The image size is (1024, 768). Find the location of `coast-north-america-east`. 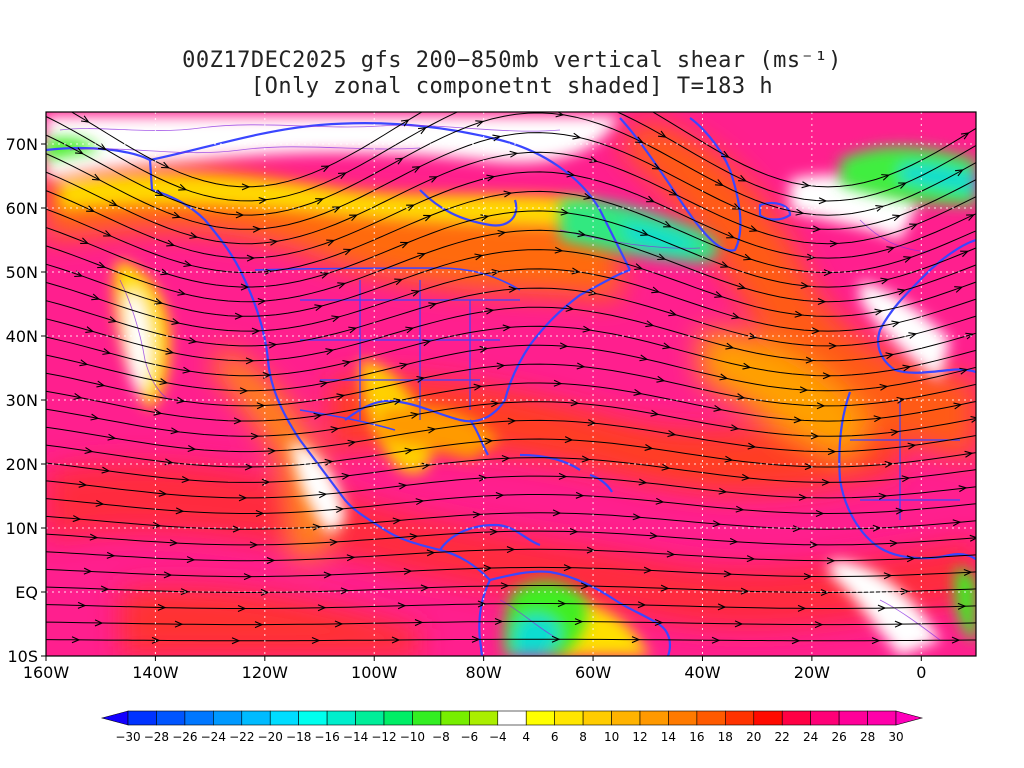

coast-north-america-east is located at coordinates (567, 334).